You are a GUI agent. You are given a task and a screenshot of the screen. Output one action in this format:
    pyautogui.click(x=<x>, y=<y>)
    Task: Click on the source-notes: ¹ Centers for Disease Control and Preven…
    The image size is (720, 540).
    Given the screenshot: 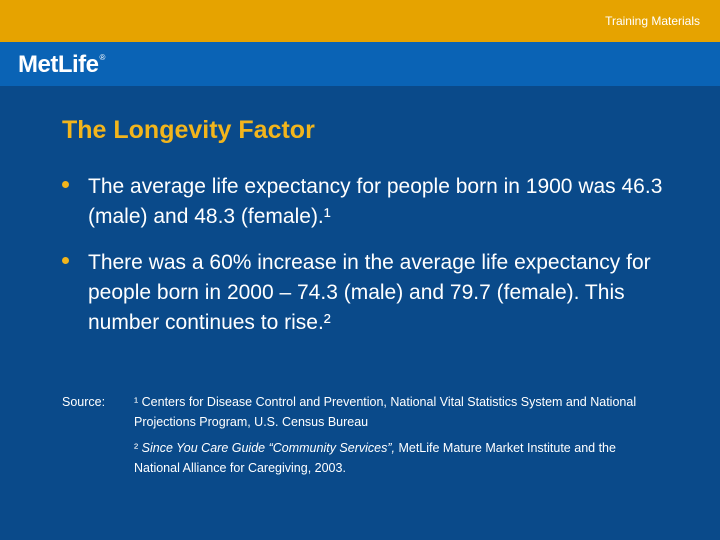 What is the action you would take?
    pyautogui.click(x=398, y=435)
    